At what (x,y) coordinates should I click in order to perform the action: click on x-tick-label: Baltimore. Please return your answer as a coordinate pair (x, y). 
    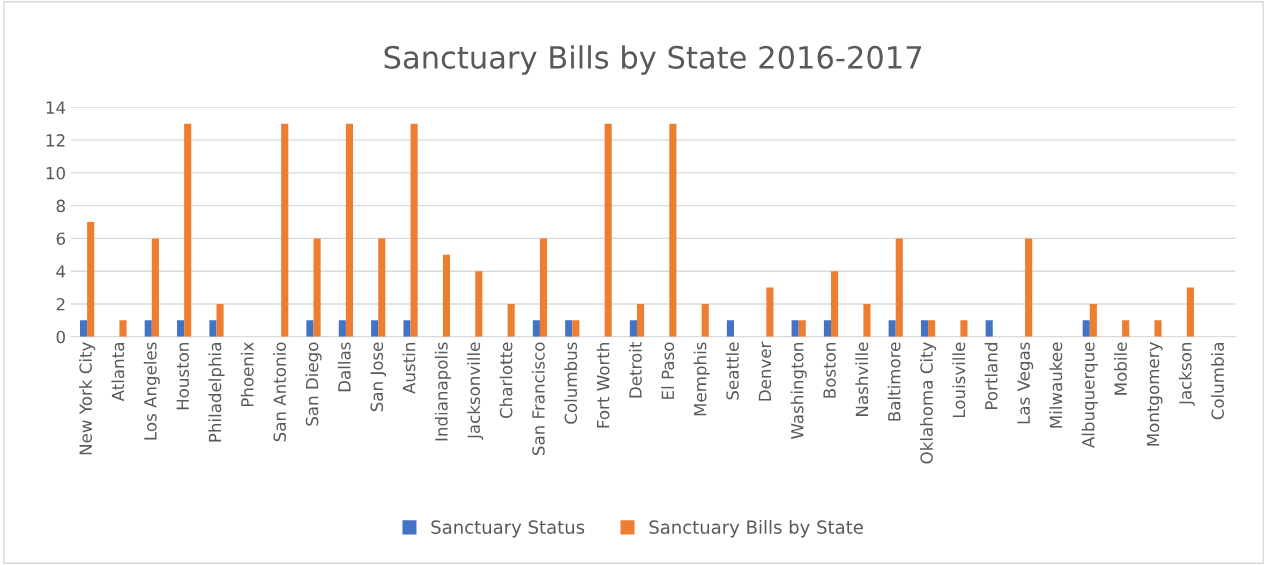
    Looking at the image, I should click on (894, 381).